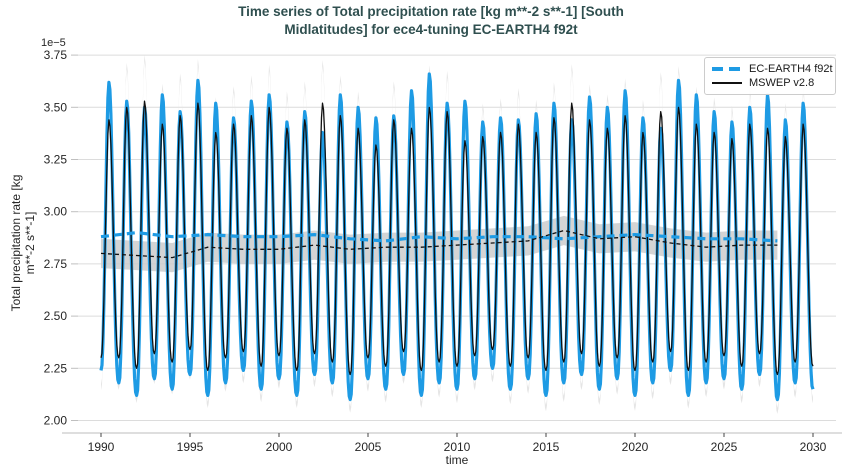 The height and width of the screenshot is (474, 842). I want to click on x-tick-label: 1995, so click(190, 447).